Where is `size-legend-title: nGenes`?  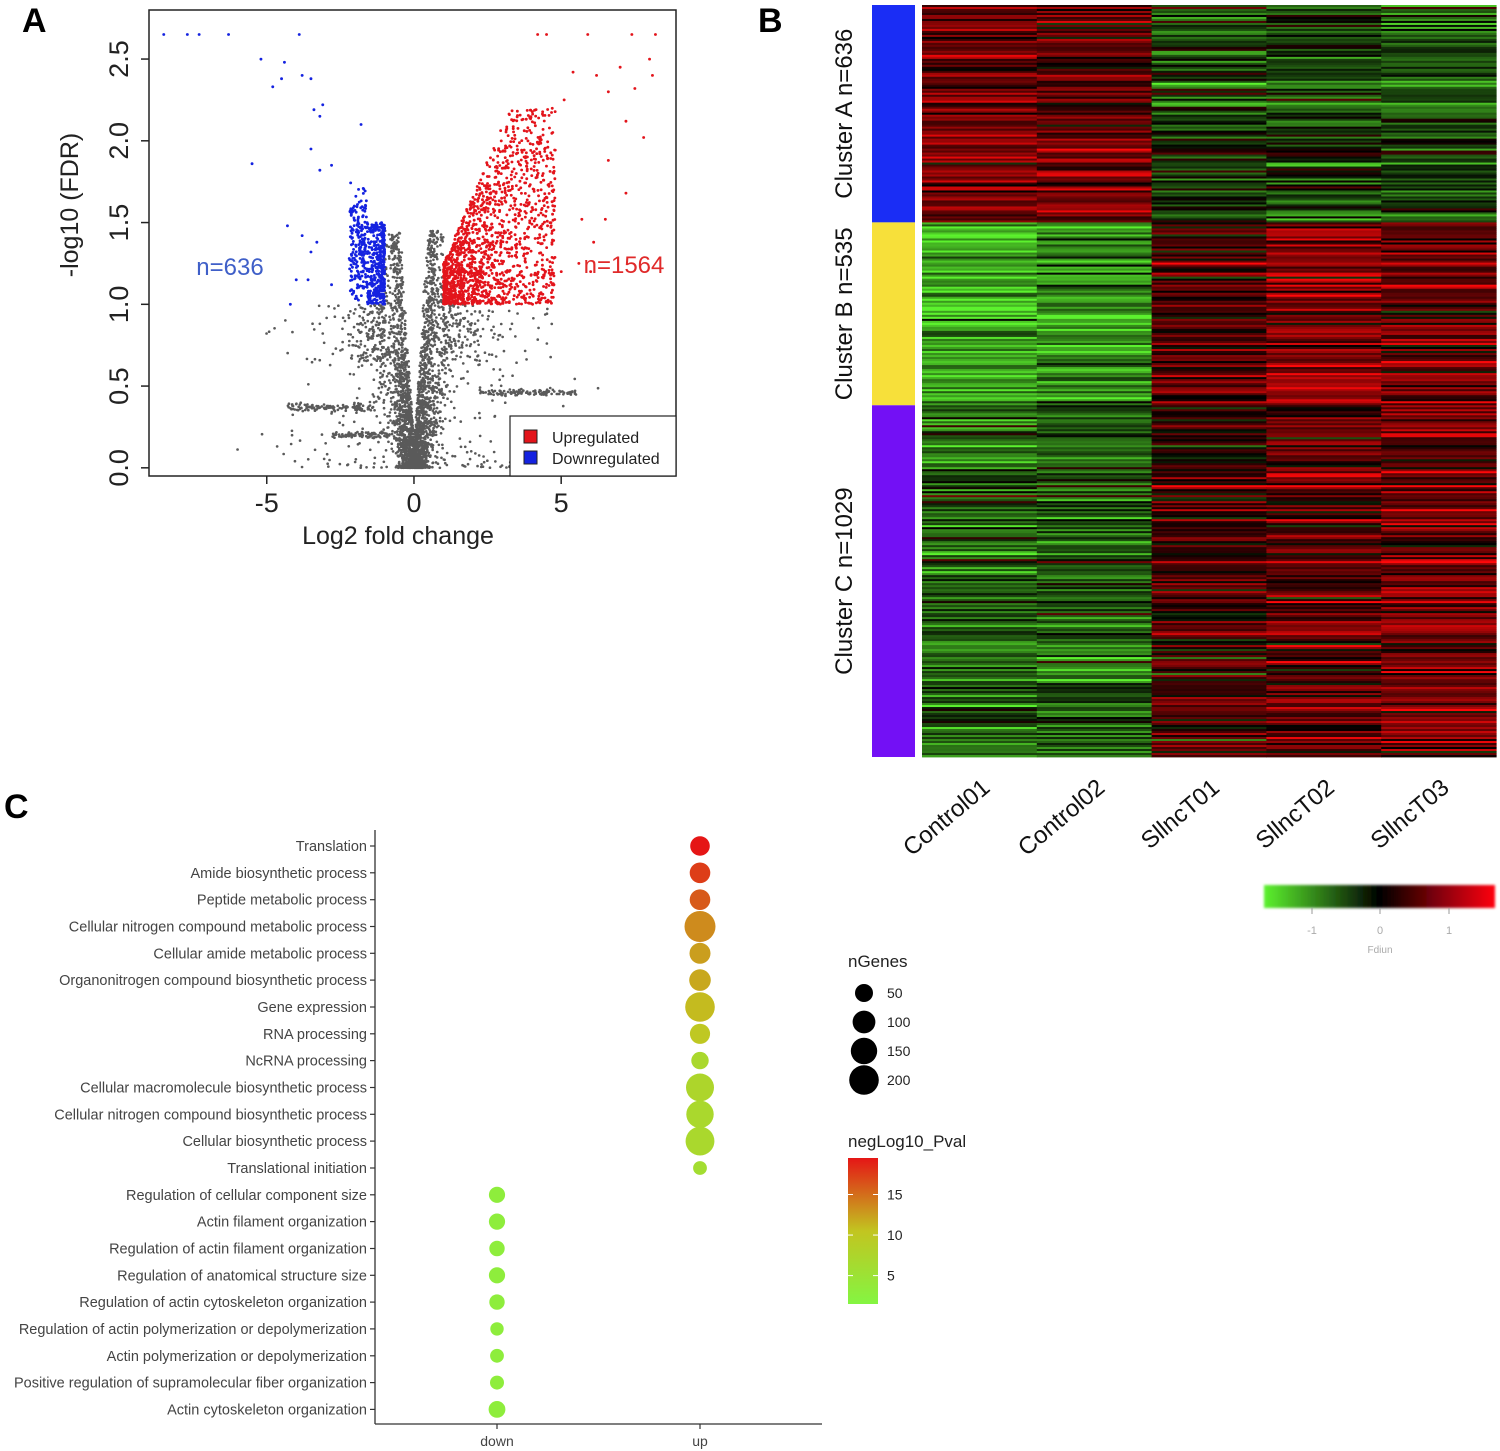 size-legend-title: nGenes is located at coordinates (878, 961).